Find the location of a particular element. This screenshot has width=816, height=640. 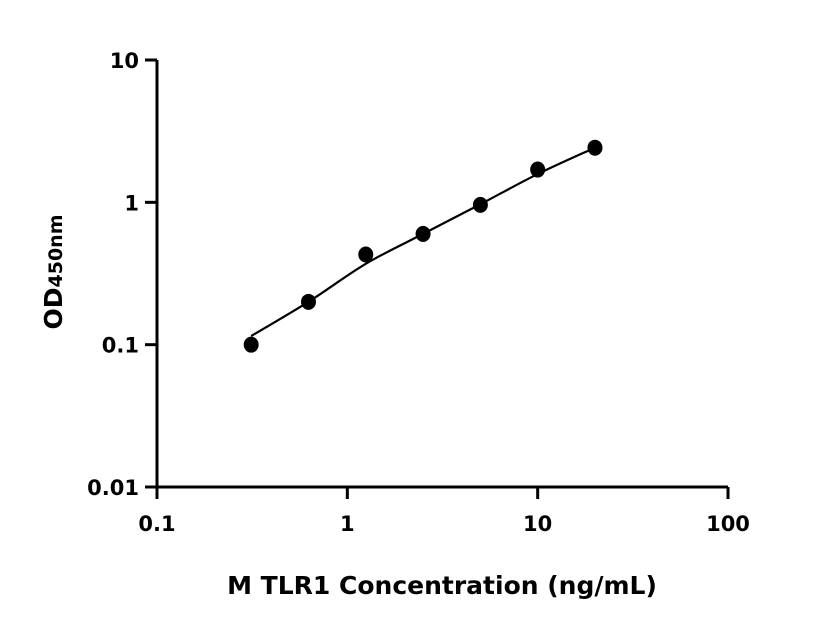

y-tick-label: 0.1 is located at coordinates (120, 346).